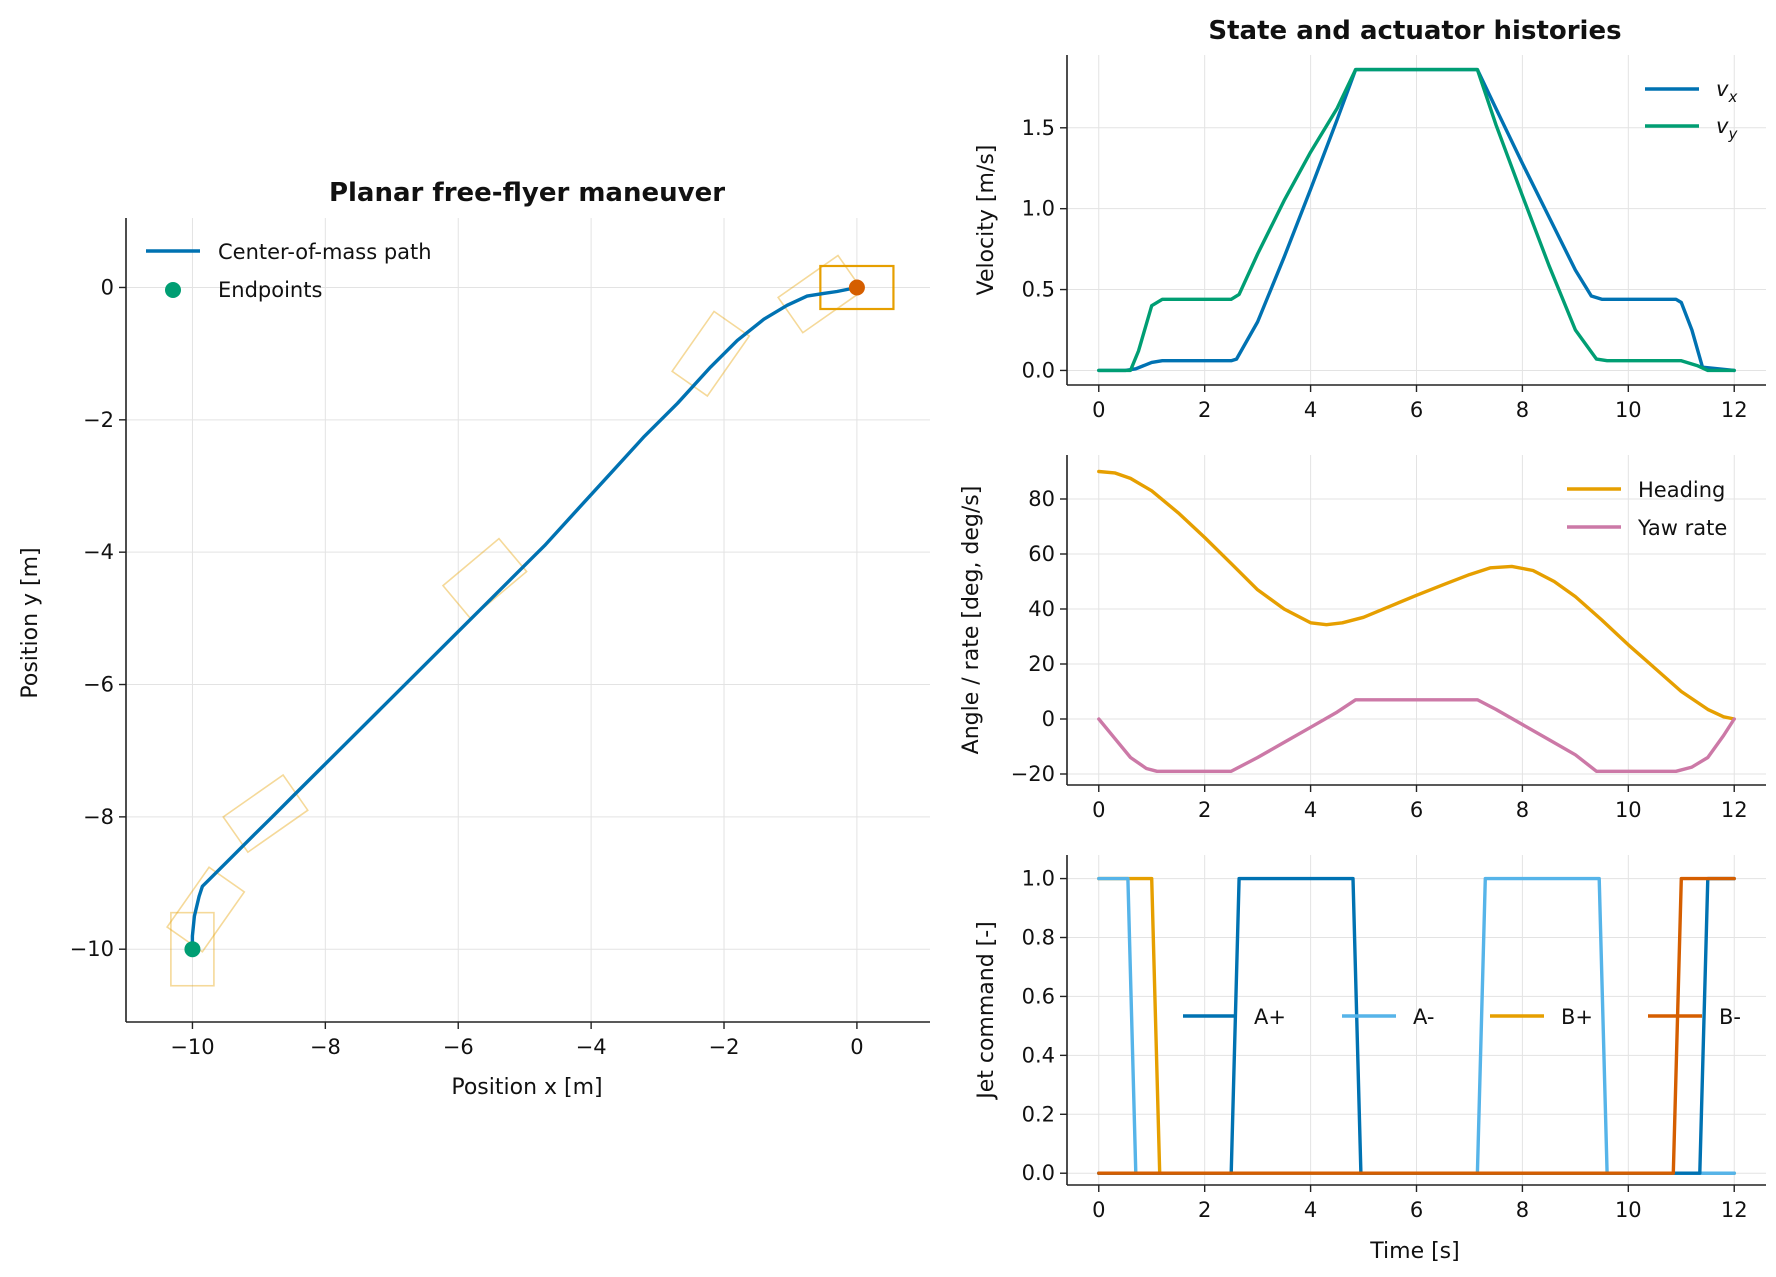  What do you see at coordinates (173, 290) in the screenshot?
I see `legend-endpoints-swatch` at bounding box center [173, 290].